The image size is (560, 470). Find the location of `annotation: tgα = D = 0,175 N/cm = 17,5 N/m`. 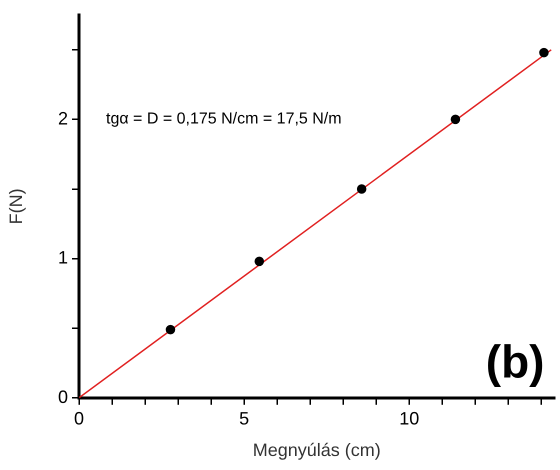

annotation: tgα = D = 0,175 N/cm = 17,5 N/m is located at coordinates (224, 119).